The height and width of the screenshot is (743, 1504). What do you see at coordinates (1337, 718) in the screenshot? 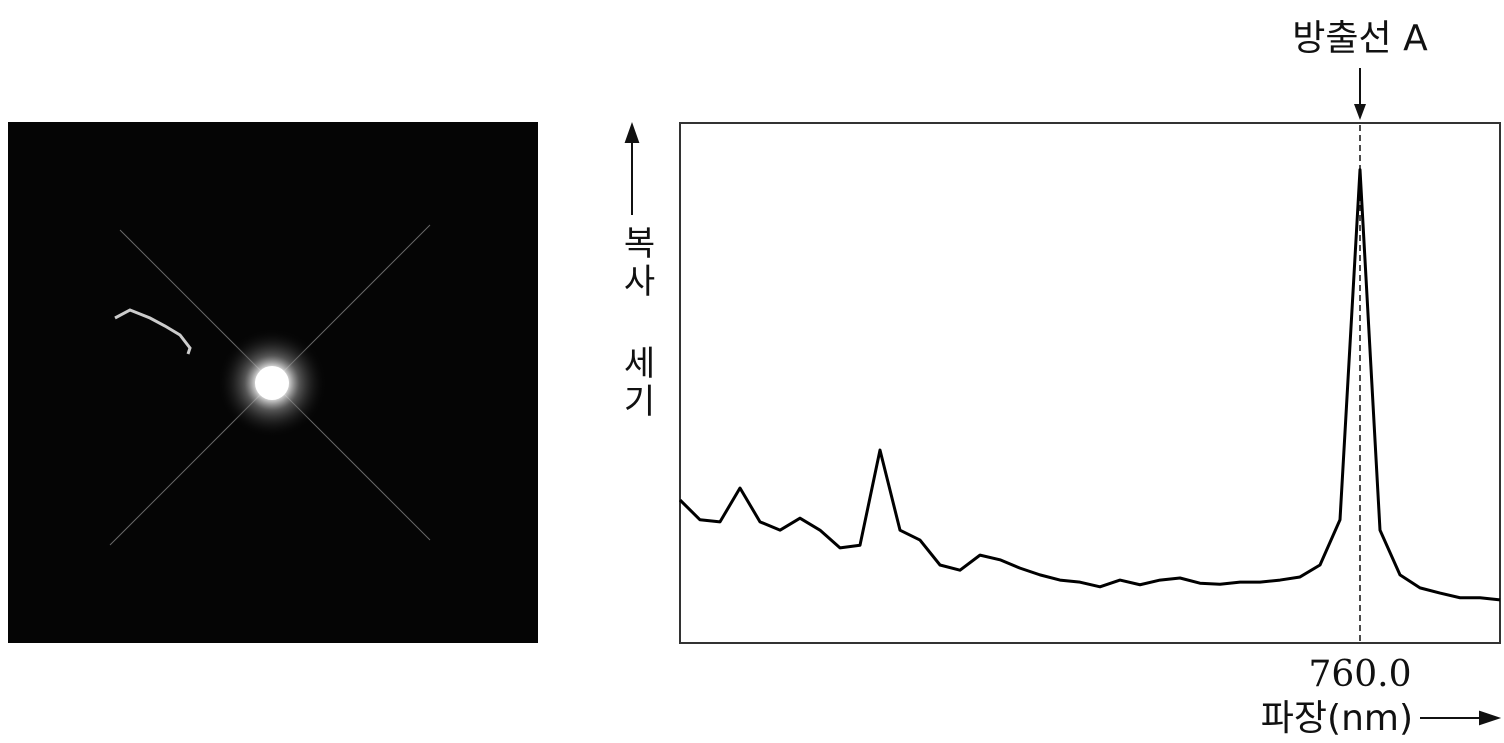
I see `x-axis-label: 파장(nm)` at bounding box center [1337, 718].